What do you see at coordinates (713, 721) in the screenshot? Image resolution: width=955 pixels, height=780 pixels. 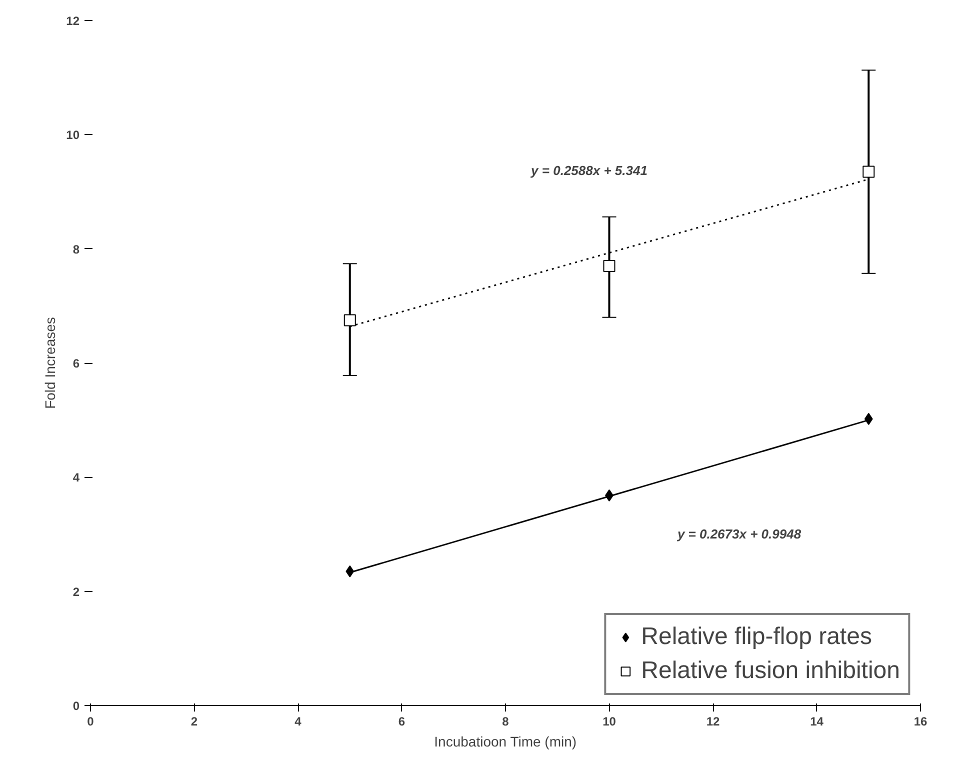 I see `x-tick-label: 12` at bounding box center [713, 721].